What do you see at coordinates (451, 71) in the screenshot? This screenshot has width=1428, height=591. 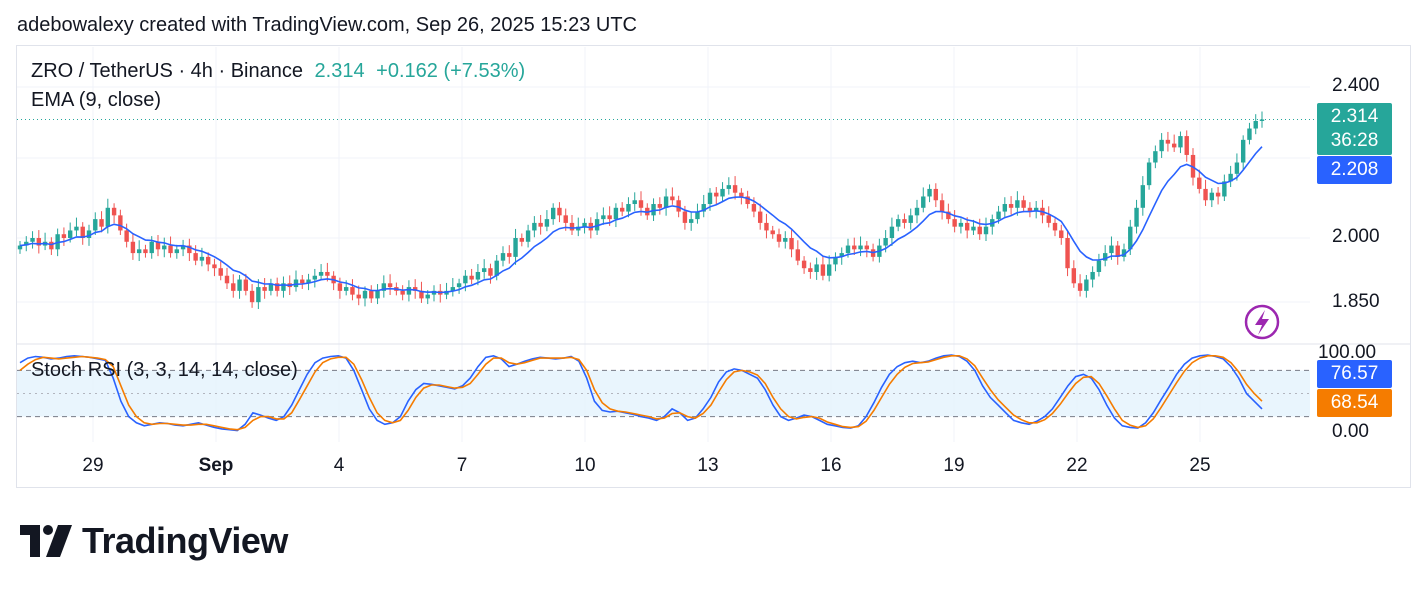 I see `legend-change: +0.162 (+7.53%)` at bounding box center [451, 71].